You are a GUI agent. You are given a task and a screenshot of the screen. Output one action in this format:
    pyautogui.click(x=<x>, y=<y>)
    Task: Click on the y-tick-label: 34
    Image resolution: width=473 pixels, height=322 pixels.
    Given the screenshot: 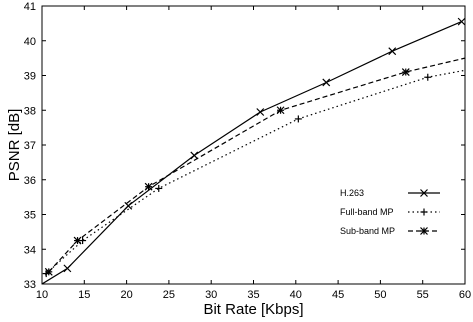 What is the action you would take?
    pyautogui.click(x=30, y=250)
    